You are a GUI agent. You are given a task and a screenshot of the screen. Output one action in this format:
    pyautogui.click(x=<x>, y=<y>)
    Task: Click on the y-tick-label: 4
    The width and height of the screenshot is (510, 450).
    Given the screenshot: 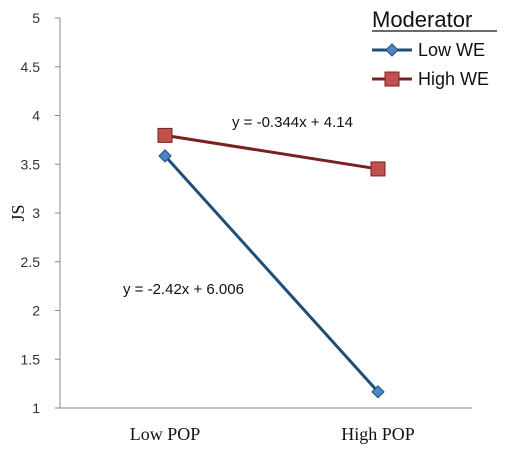 What is the action you would take?
    pyautogui.click(x=36, y=116)
    